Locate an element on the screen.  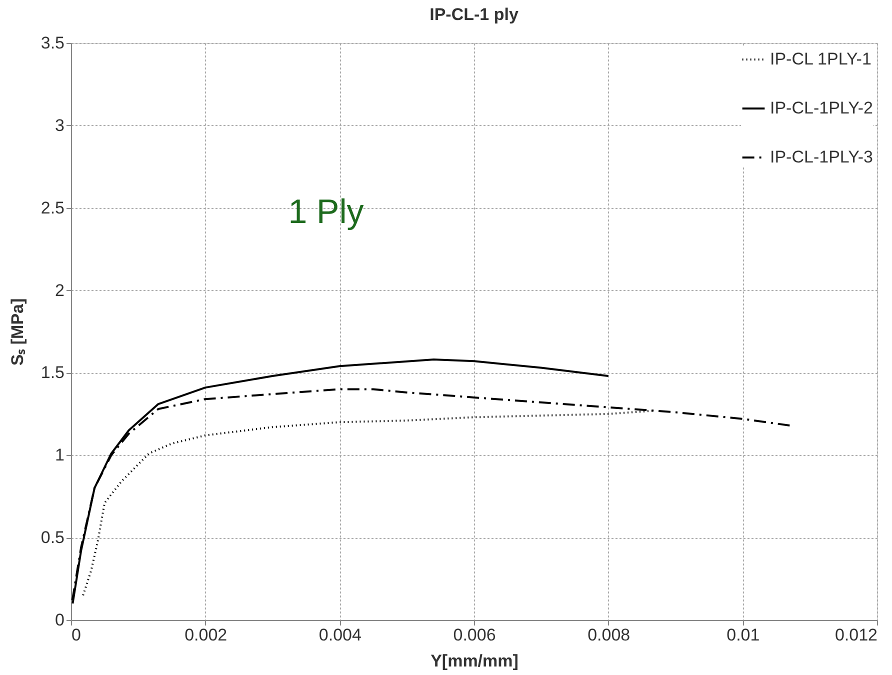
y-tick-label: 0 is located at coordinates (59, 620).